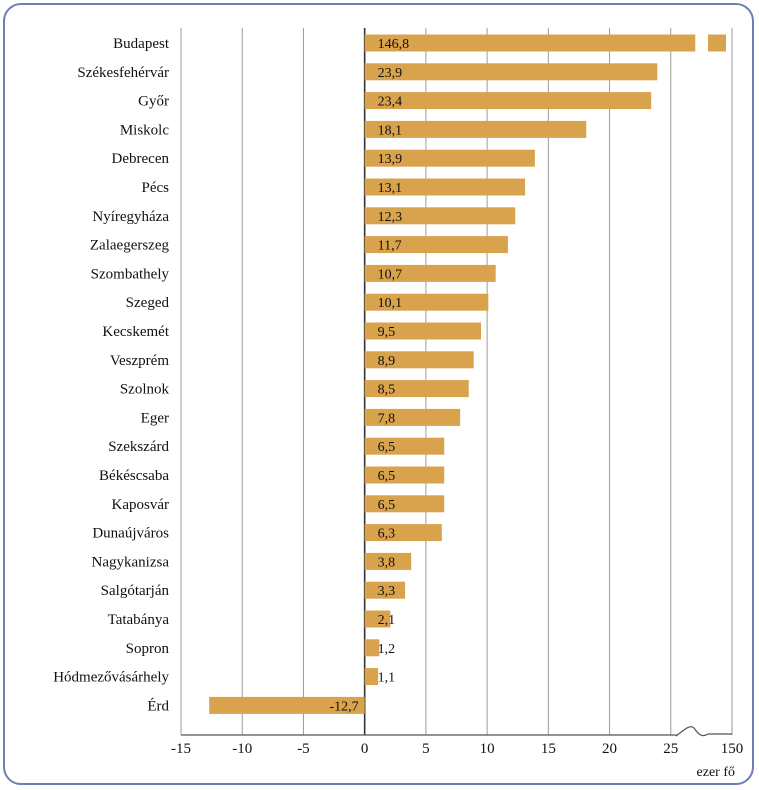  Describe the element at coordinates (390, 303) in the screenshot. I see `value-label: 10,1` at that location.